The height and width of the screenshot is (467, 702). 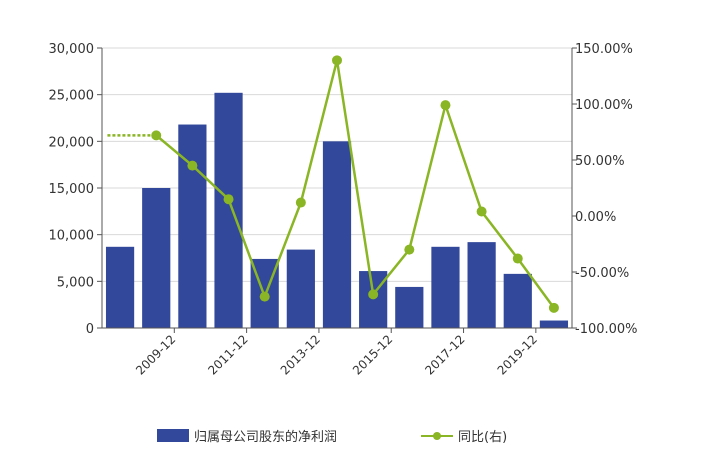 What do you see at coordinates (606, 329) in the screenshot?
I see `y-right-tick-label: -100.00%` at bounding box center [606, 329].